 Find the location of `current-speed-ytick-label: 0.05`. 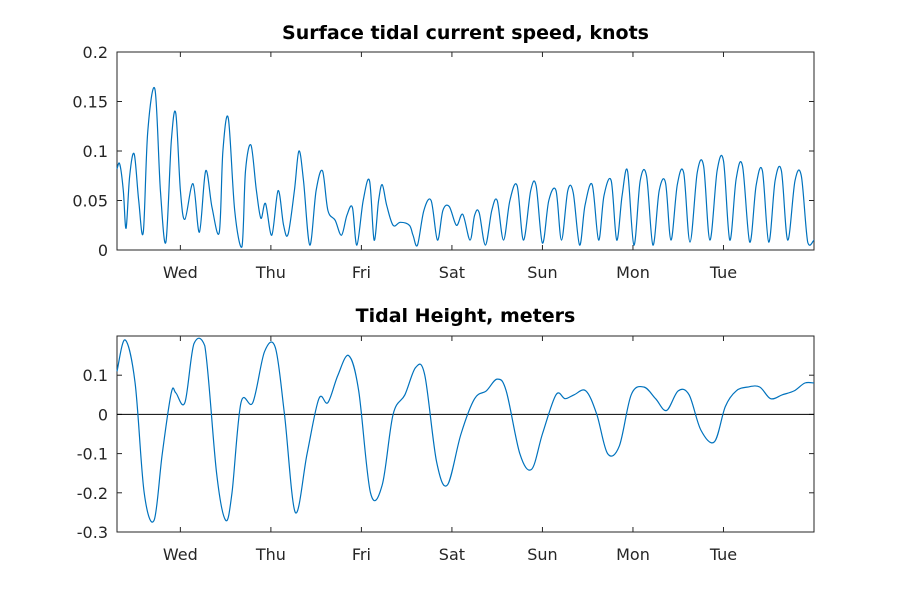

current-speed-ytick-label: 0.05 is located at coordinates (90, 201).